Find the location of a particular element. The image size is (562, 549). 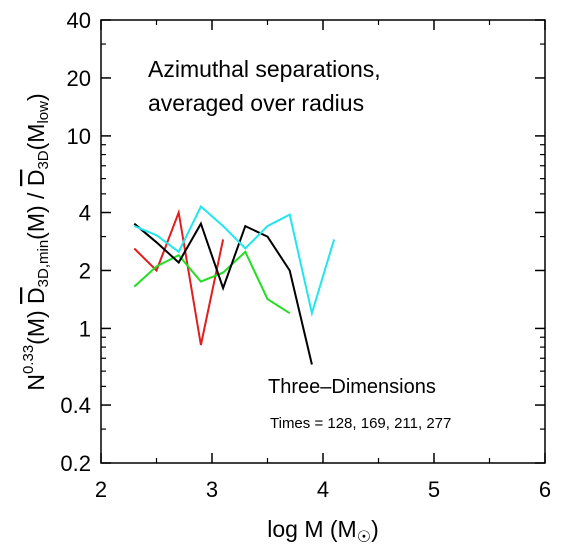

x-axis-label: log M (M☉) is located at coordinates (322, 531).